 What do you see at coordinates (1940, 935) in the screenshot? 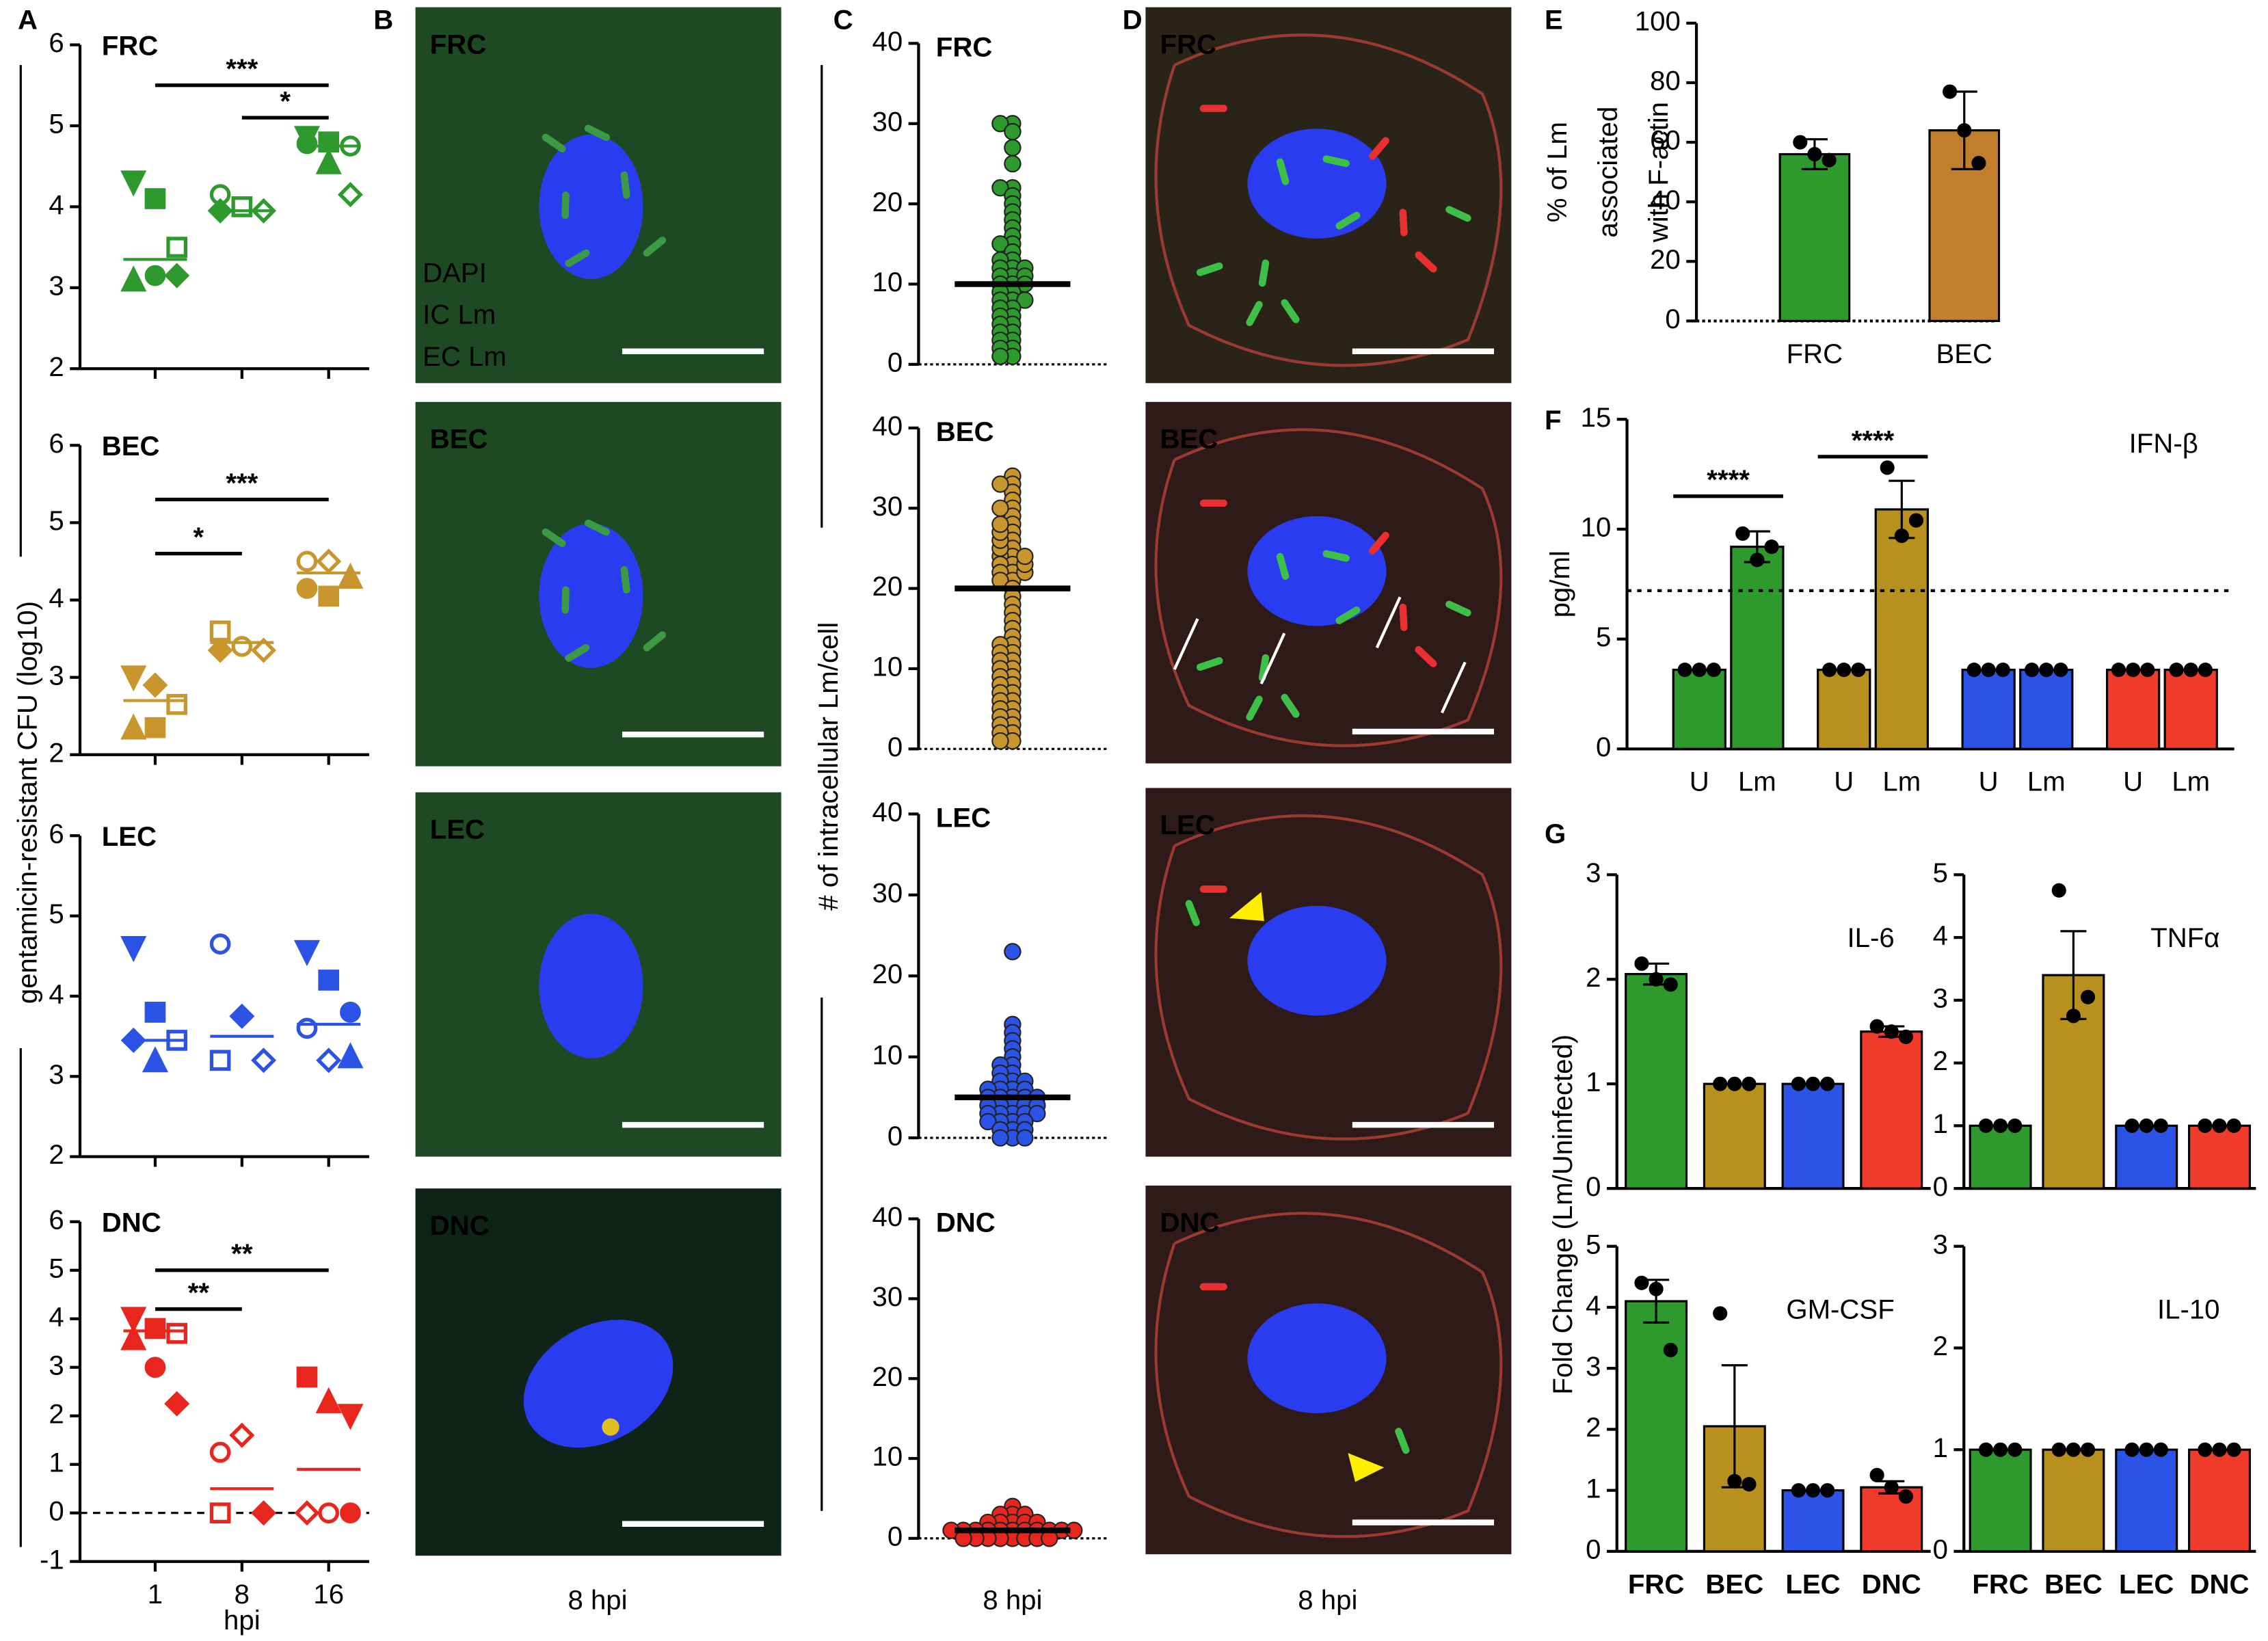
I see `y-tick-label: 4` at bounding box center [1940, 935].